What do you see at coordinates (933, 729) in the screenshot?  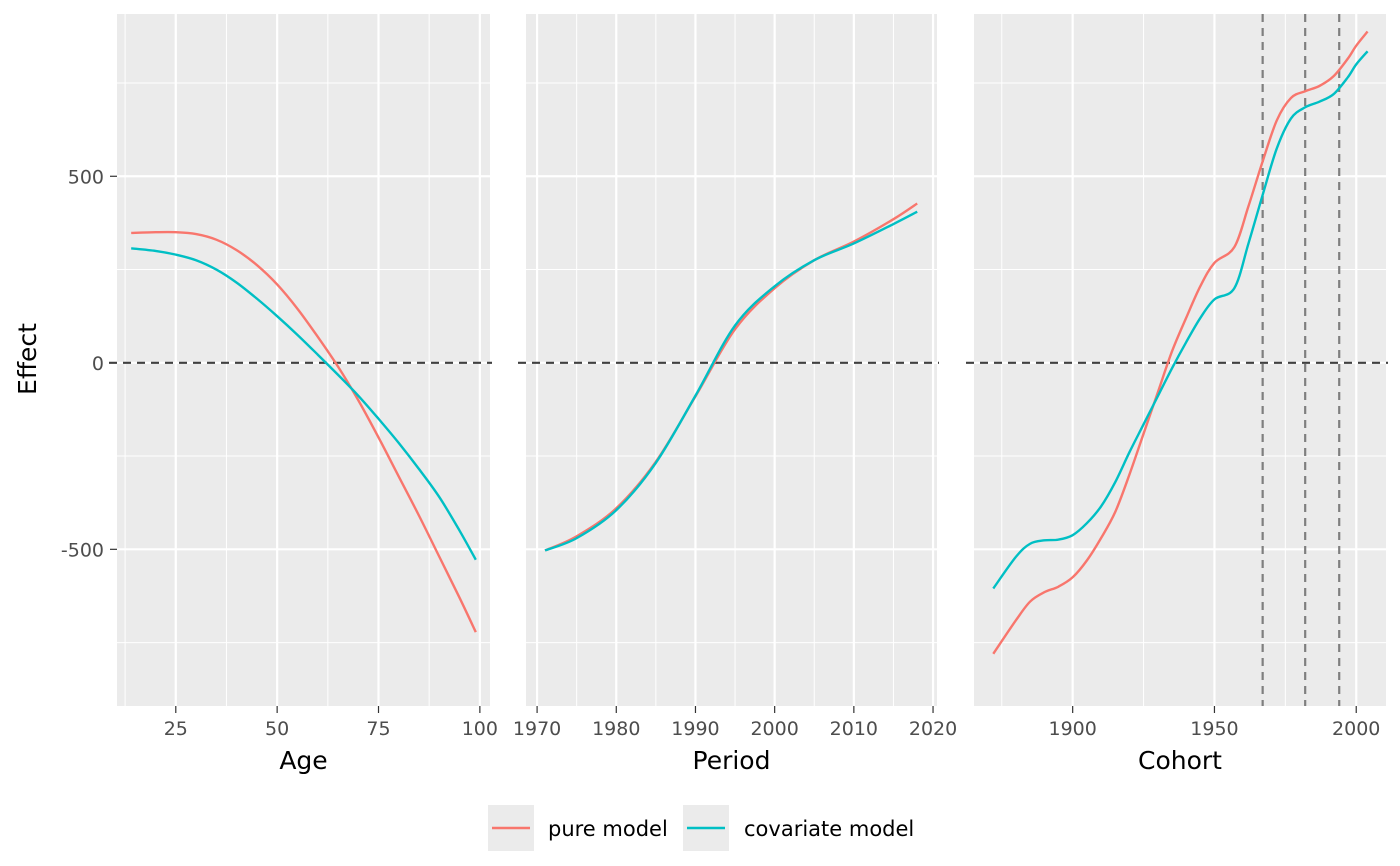 I see `x-tick-label: 2020` at bounding box center [933, 729].